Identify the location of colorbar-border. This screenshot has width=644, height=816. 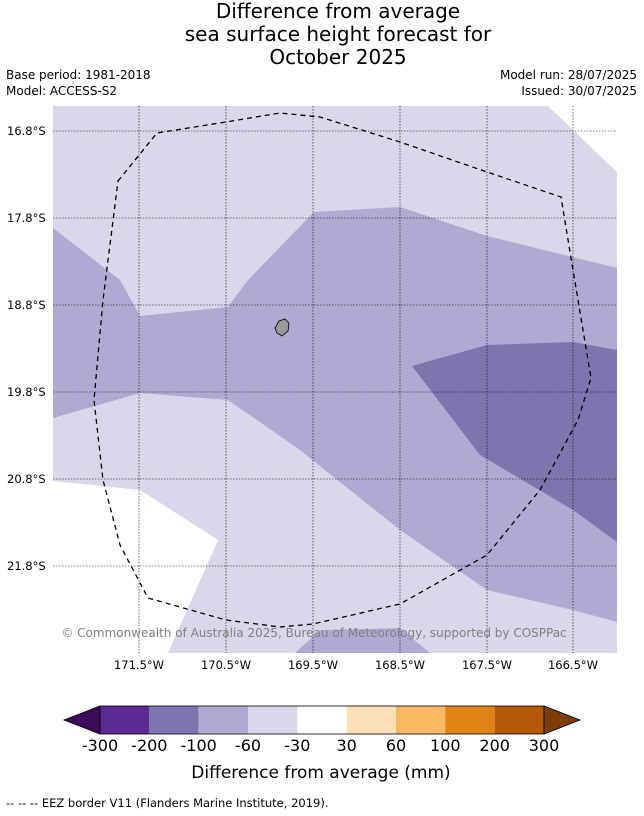
(322, 720).